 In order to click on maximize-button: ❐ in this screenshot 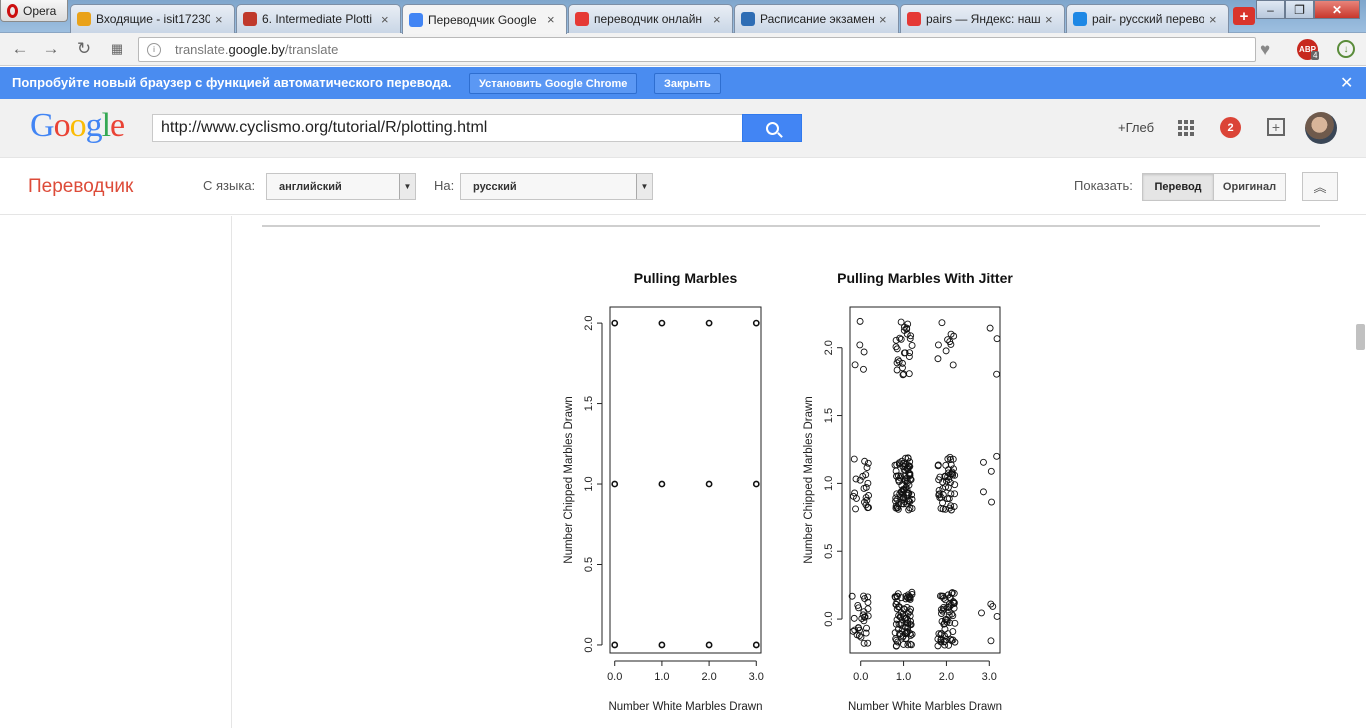, I will do `click(1299, 9)`.